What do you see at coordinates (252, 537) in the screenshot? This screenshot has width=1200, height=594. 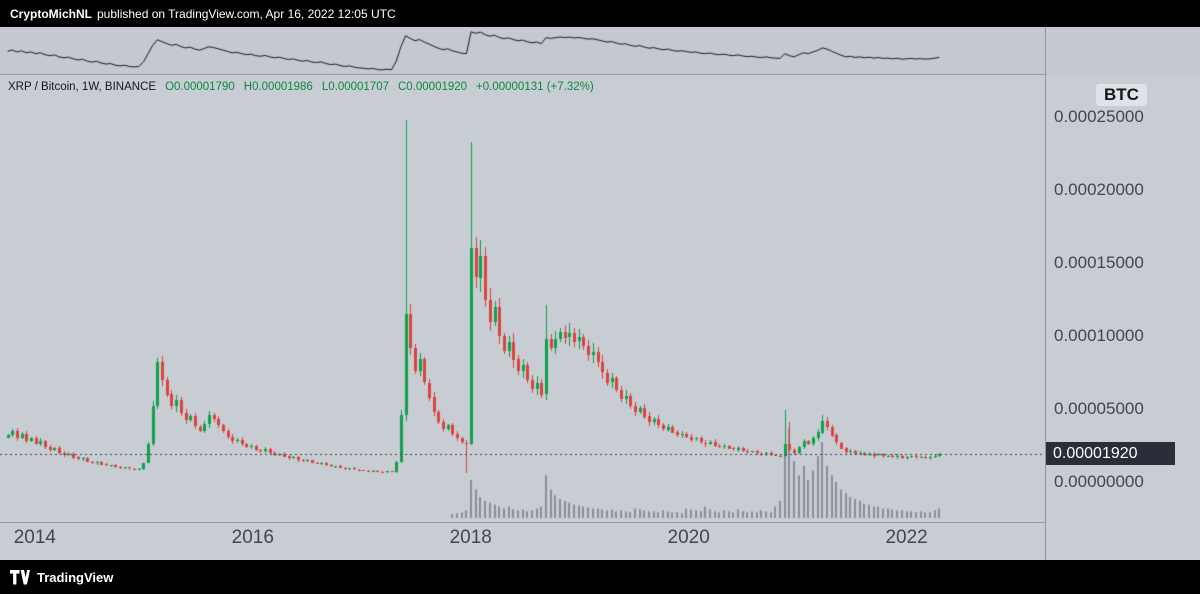 I see `date-tick-label: 2016` at bounding box center [252, 537].